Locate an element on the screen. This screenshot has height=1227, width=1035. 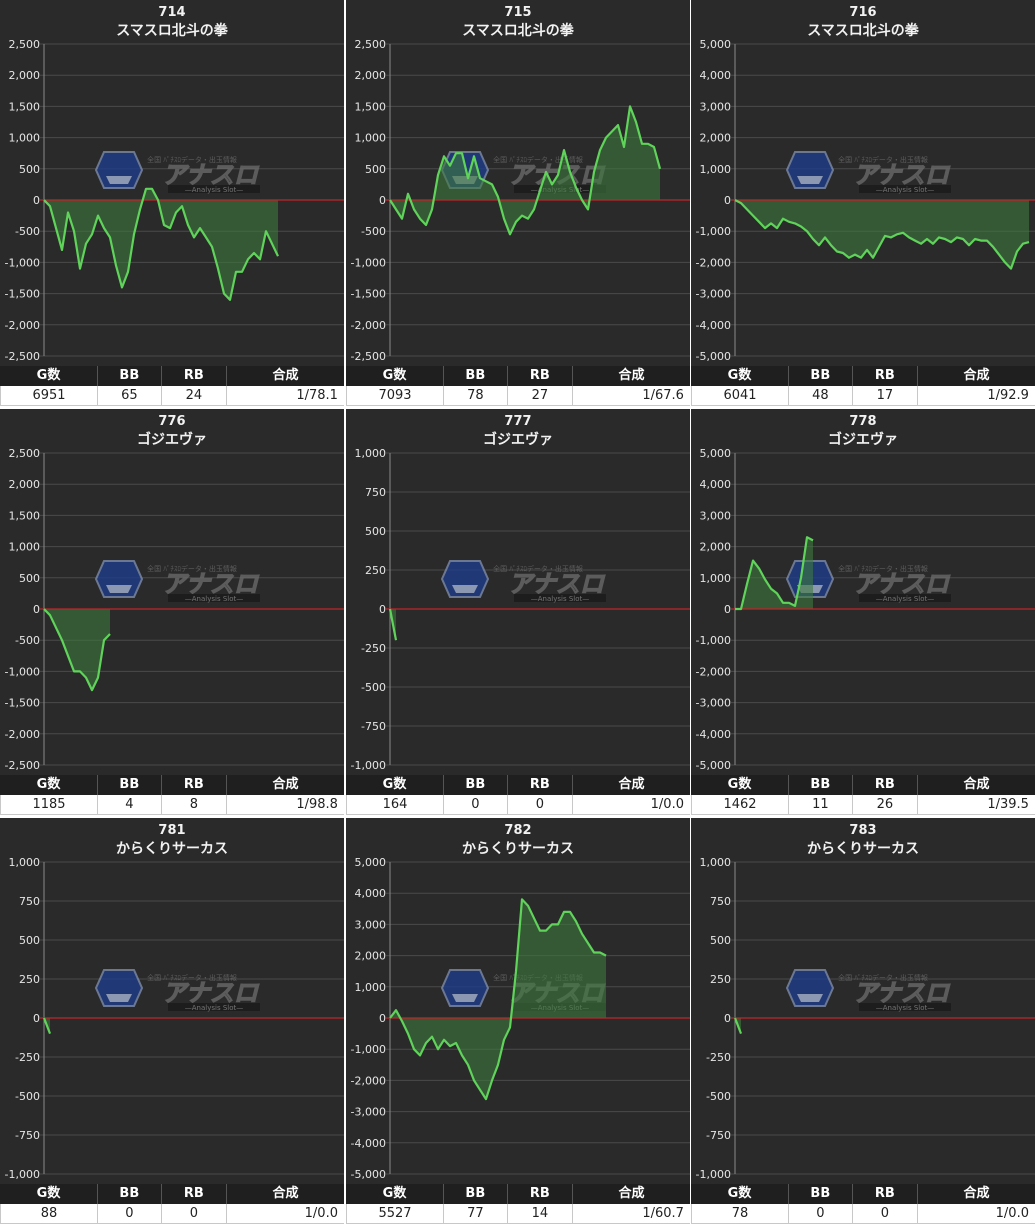
value-bb: 0 is located at coordinates (130, 1214).